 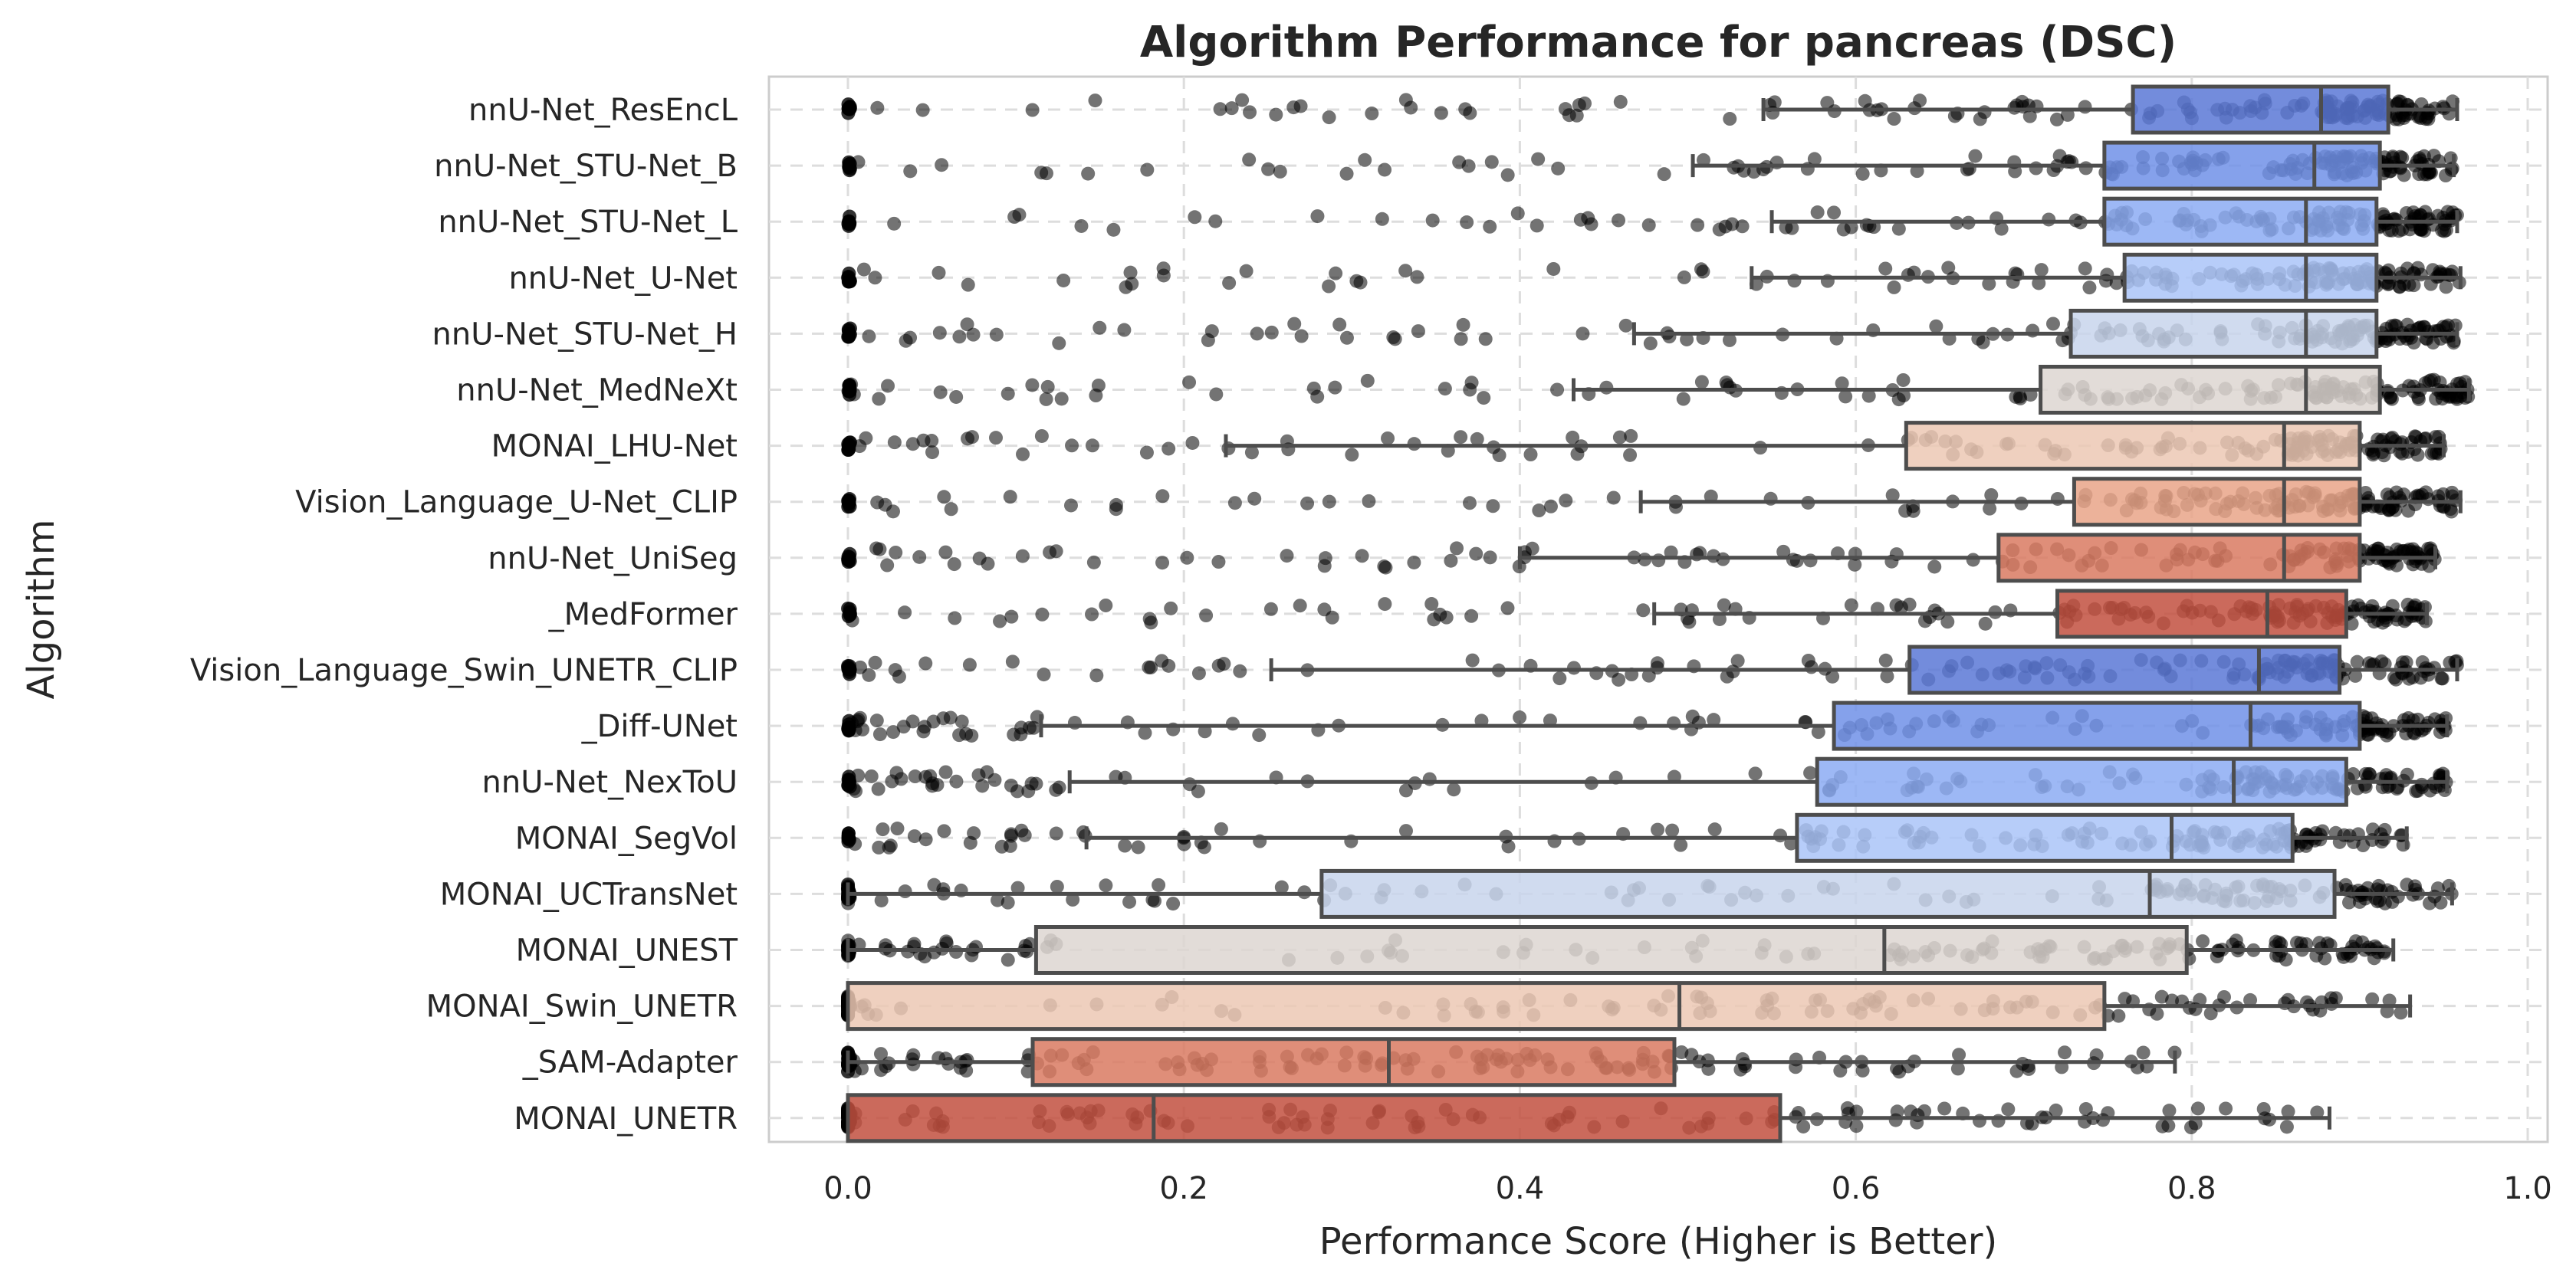 What do you see at coordinates (626, 1119) in the screenshot?
I see `y-tick-label-18: MONAI_UNETR` at bounding box center [626, 1119].